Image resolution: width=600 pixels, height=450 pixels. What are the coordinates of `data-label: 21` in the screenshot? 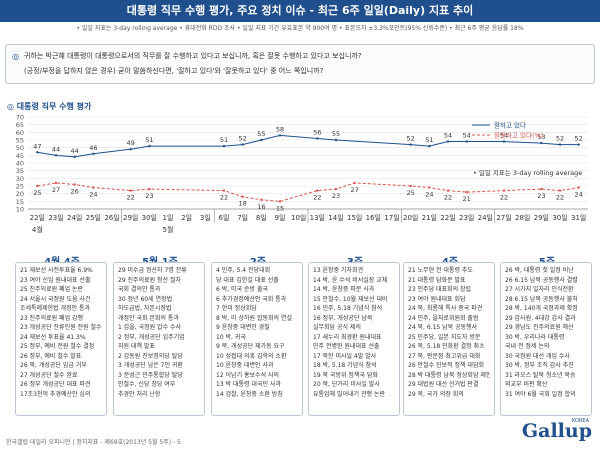 It's located at (467, 199).